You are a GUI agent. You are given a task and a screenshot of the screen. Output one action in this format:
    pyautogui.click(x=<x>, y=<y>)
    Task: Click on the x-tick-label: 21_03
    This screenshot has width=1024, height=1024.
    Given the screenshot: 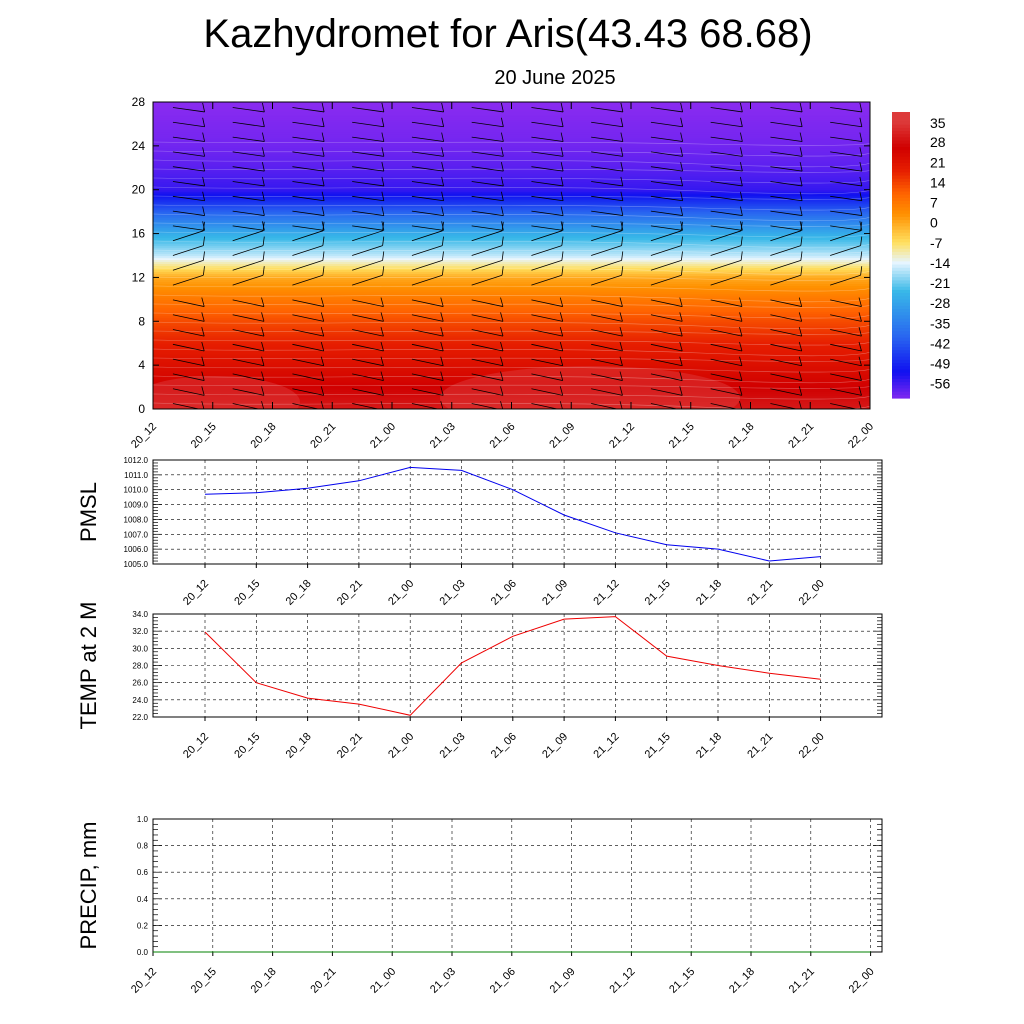 What is the action you would take?
    pyautogui.click(x=453, y=746)
    